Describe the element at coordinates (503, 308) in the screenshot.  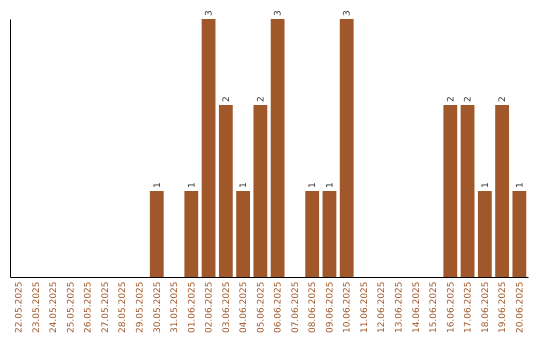
I see `x-tick-label: 19.06.2025` at that location.